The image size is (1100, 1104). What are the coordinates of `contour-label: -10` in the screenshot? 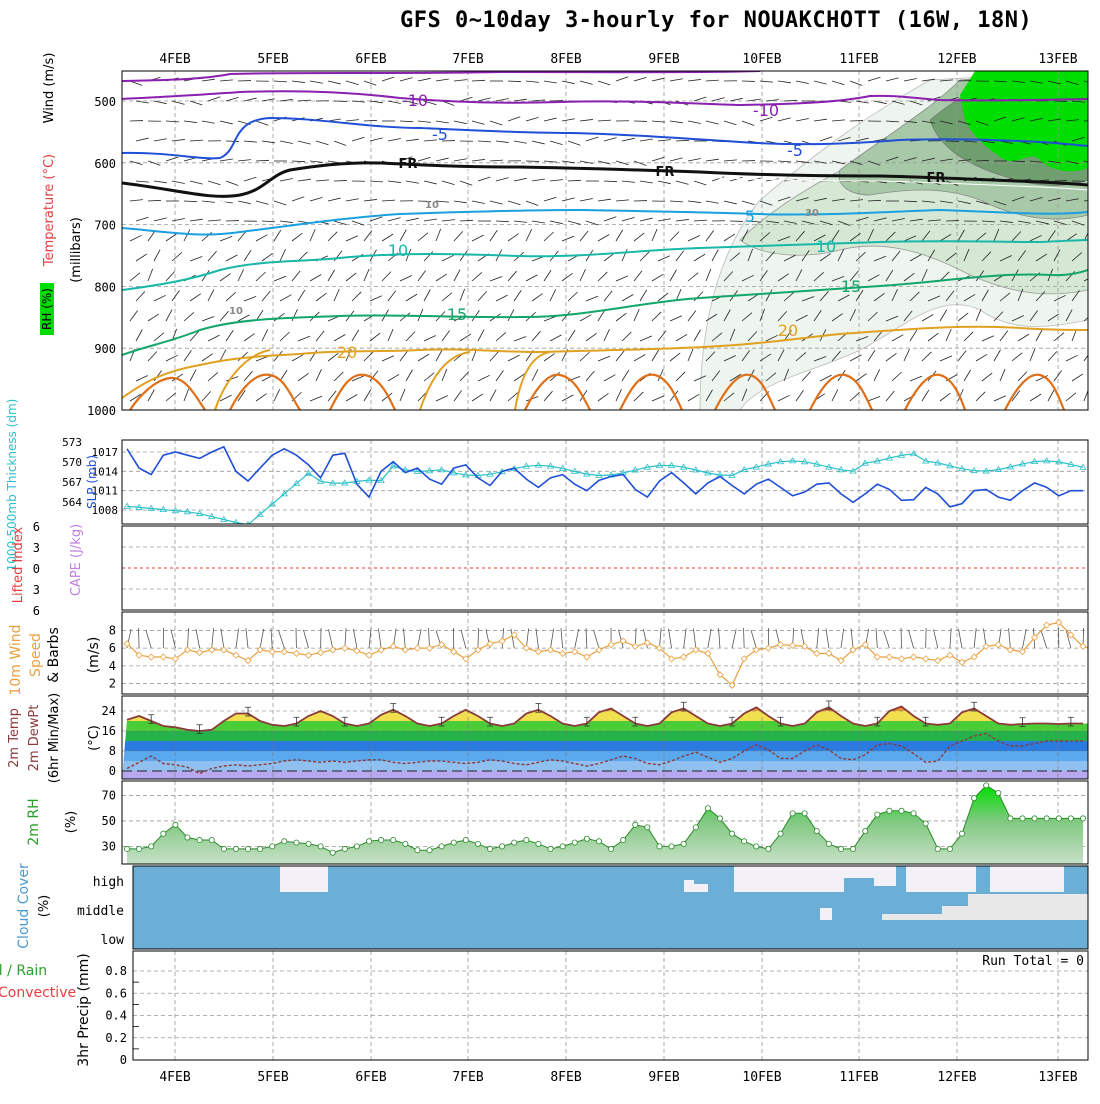 It's located at (415, 100).